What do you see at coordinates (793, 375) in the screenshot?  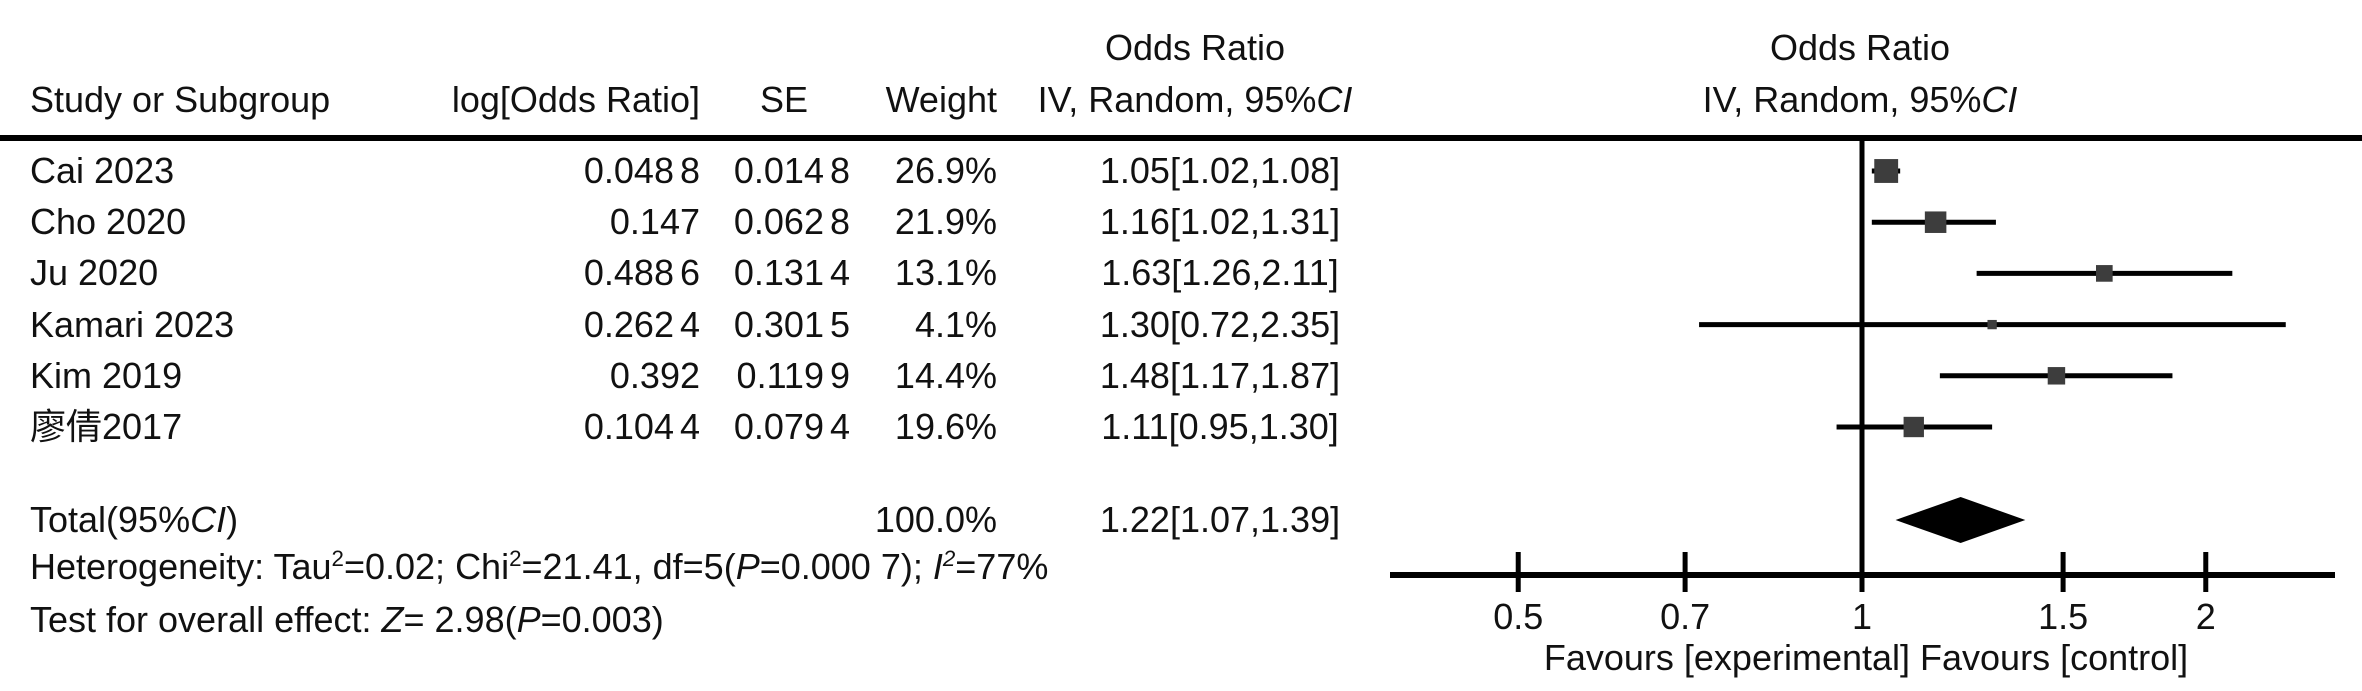 I see `se-value: 0.119 9` at bounding box center [793, 375].